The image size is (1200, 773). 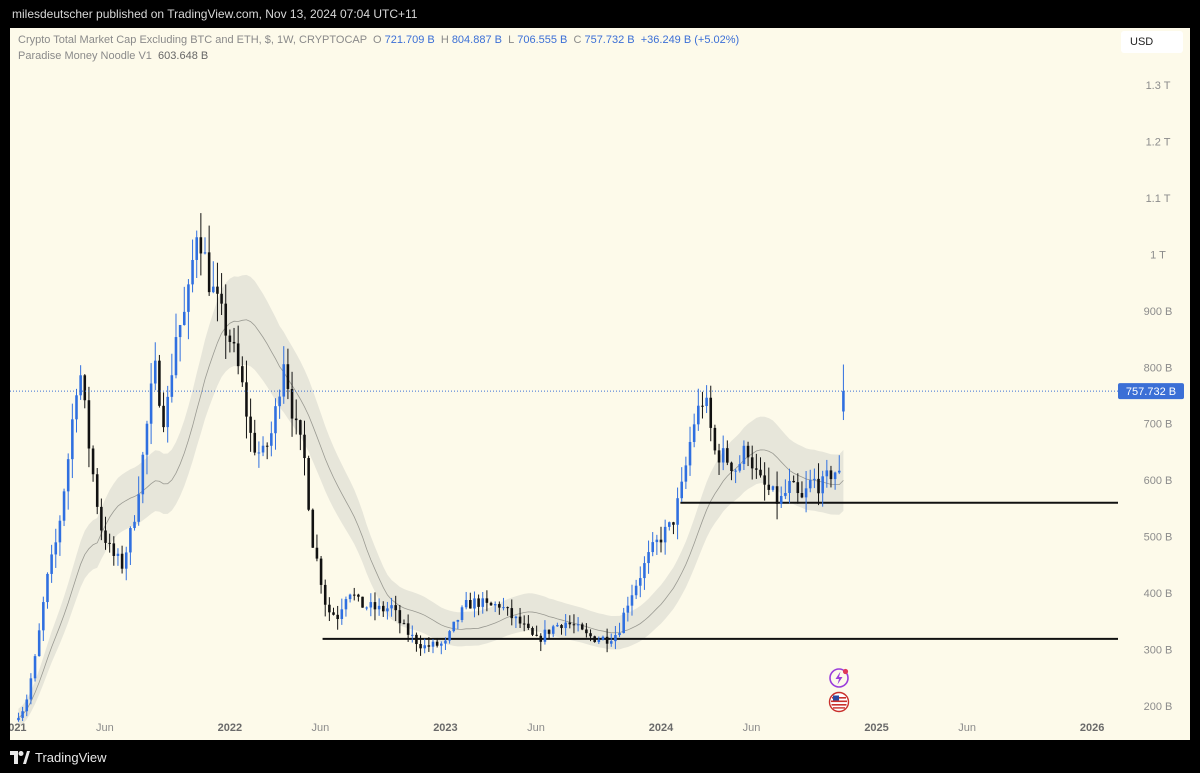 I want to click on low-label: L, so click(x=511, y=40).